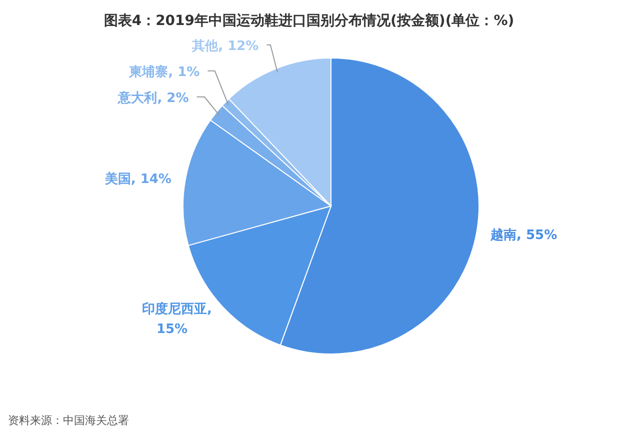 The width and height of the screenshot is (618, 440). I want to click on slice-label: 意大利, 2%, so click(153, 98).